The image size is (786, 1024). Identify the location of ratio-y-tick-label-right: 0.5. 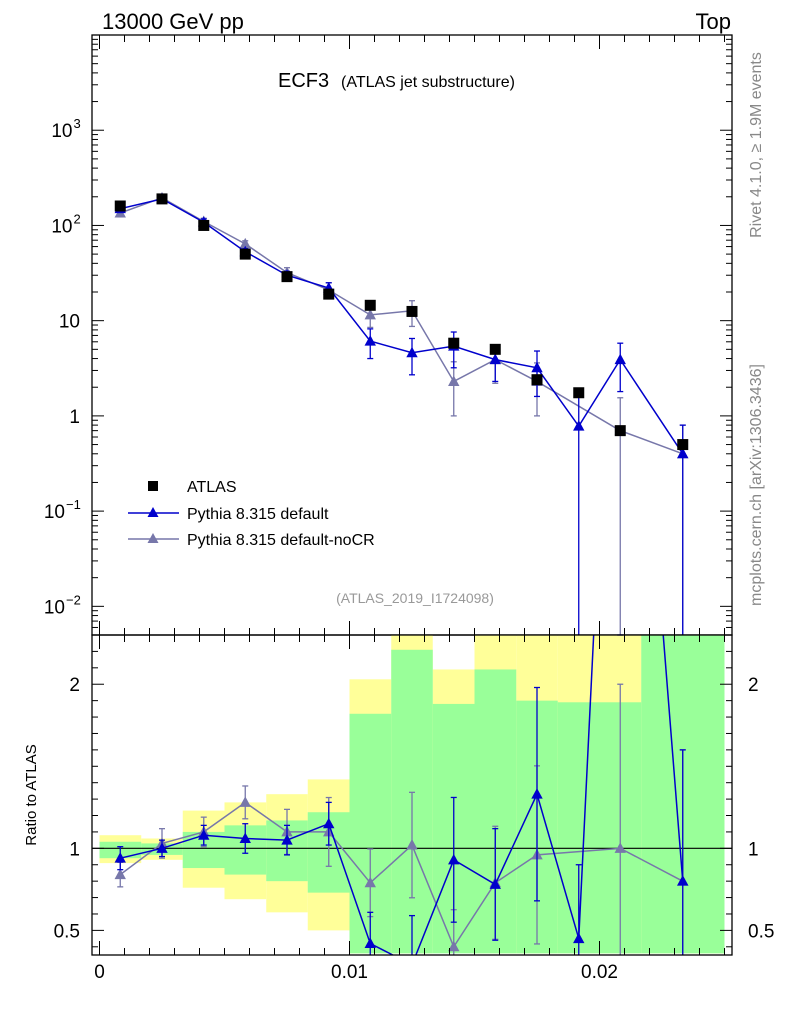
(761, 931).